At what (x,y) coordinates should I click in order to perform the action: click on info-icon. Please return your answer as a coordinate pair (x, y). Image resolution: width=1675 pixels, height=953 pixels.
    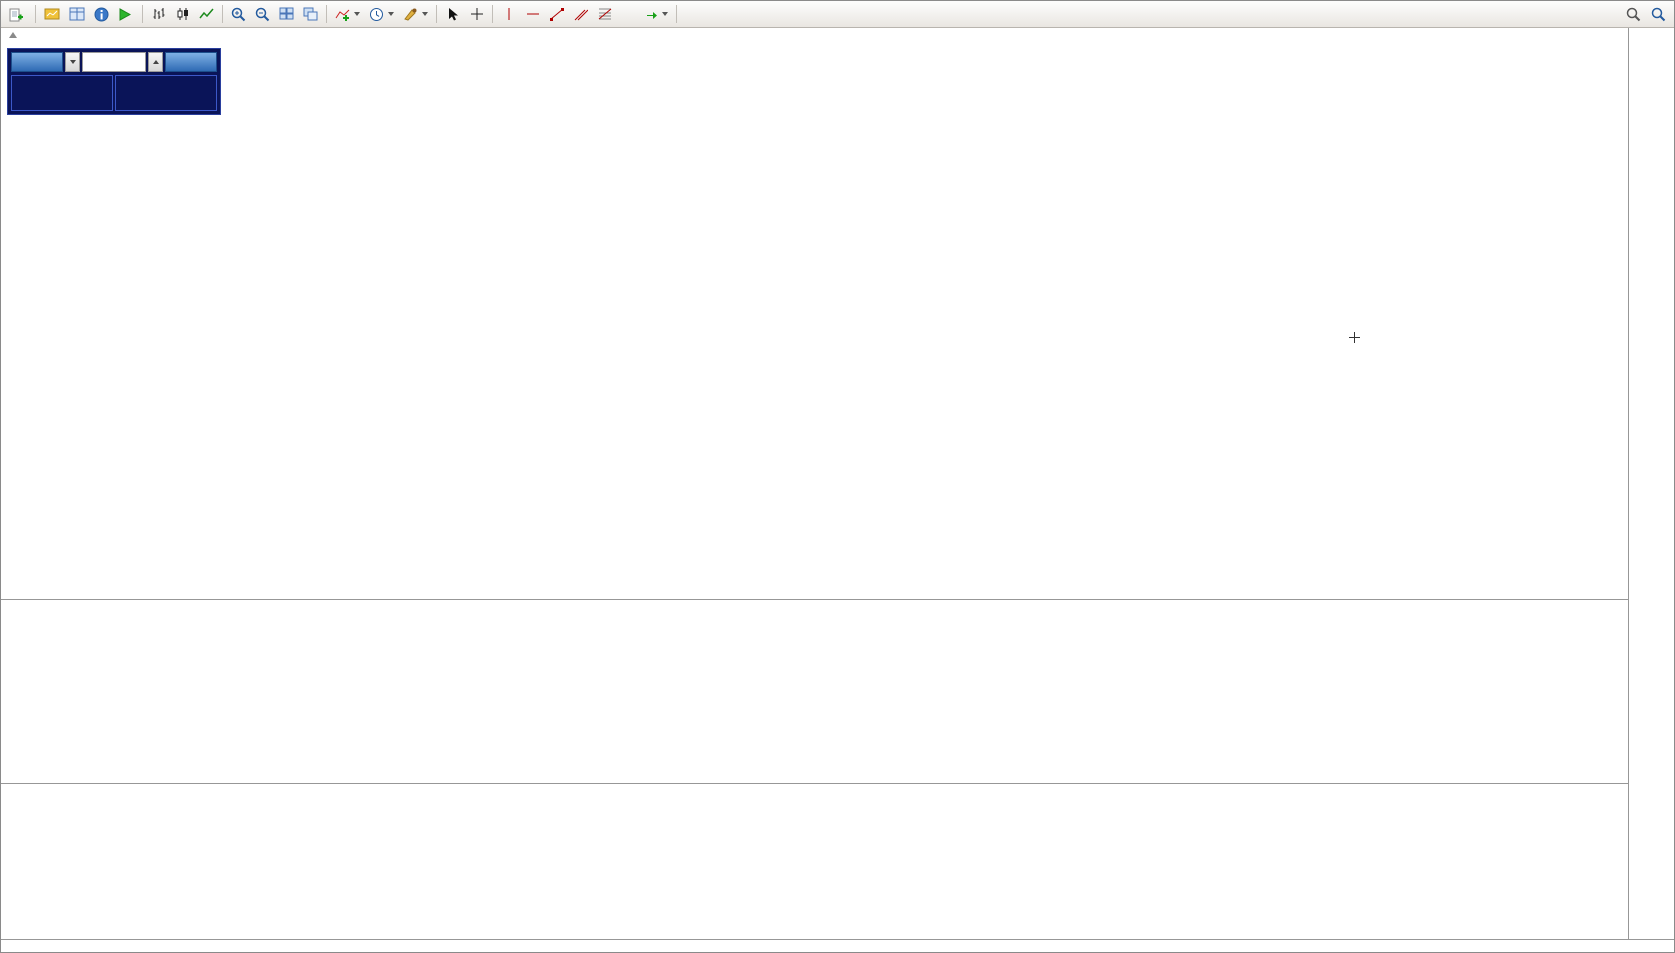
    Looking at the image, I should click on (101, 14).